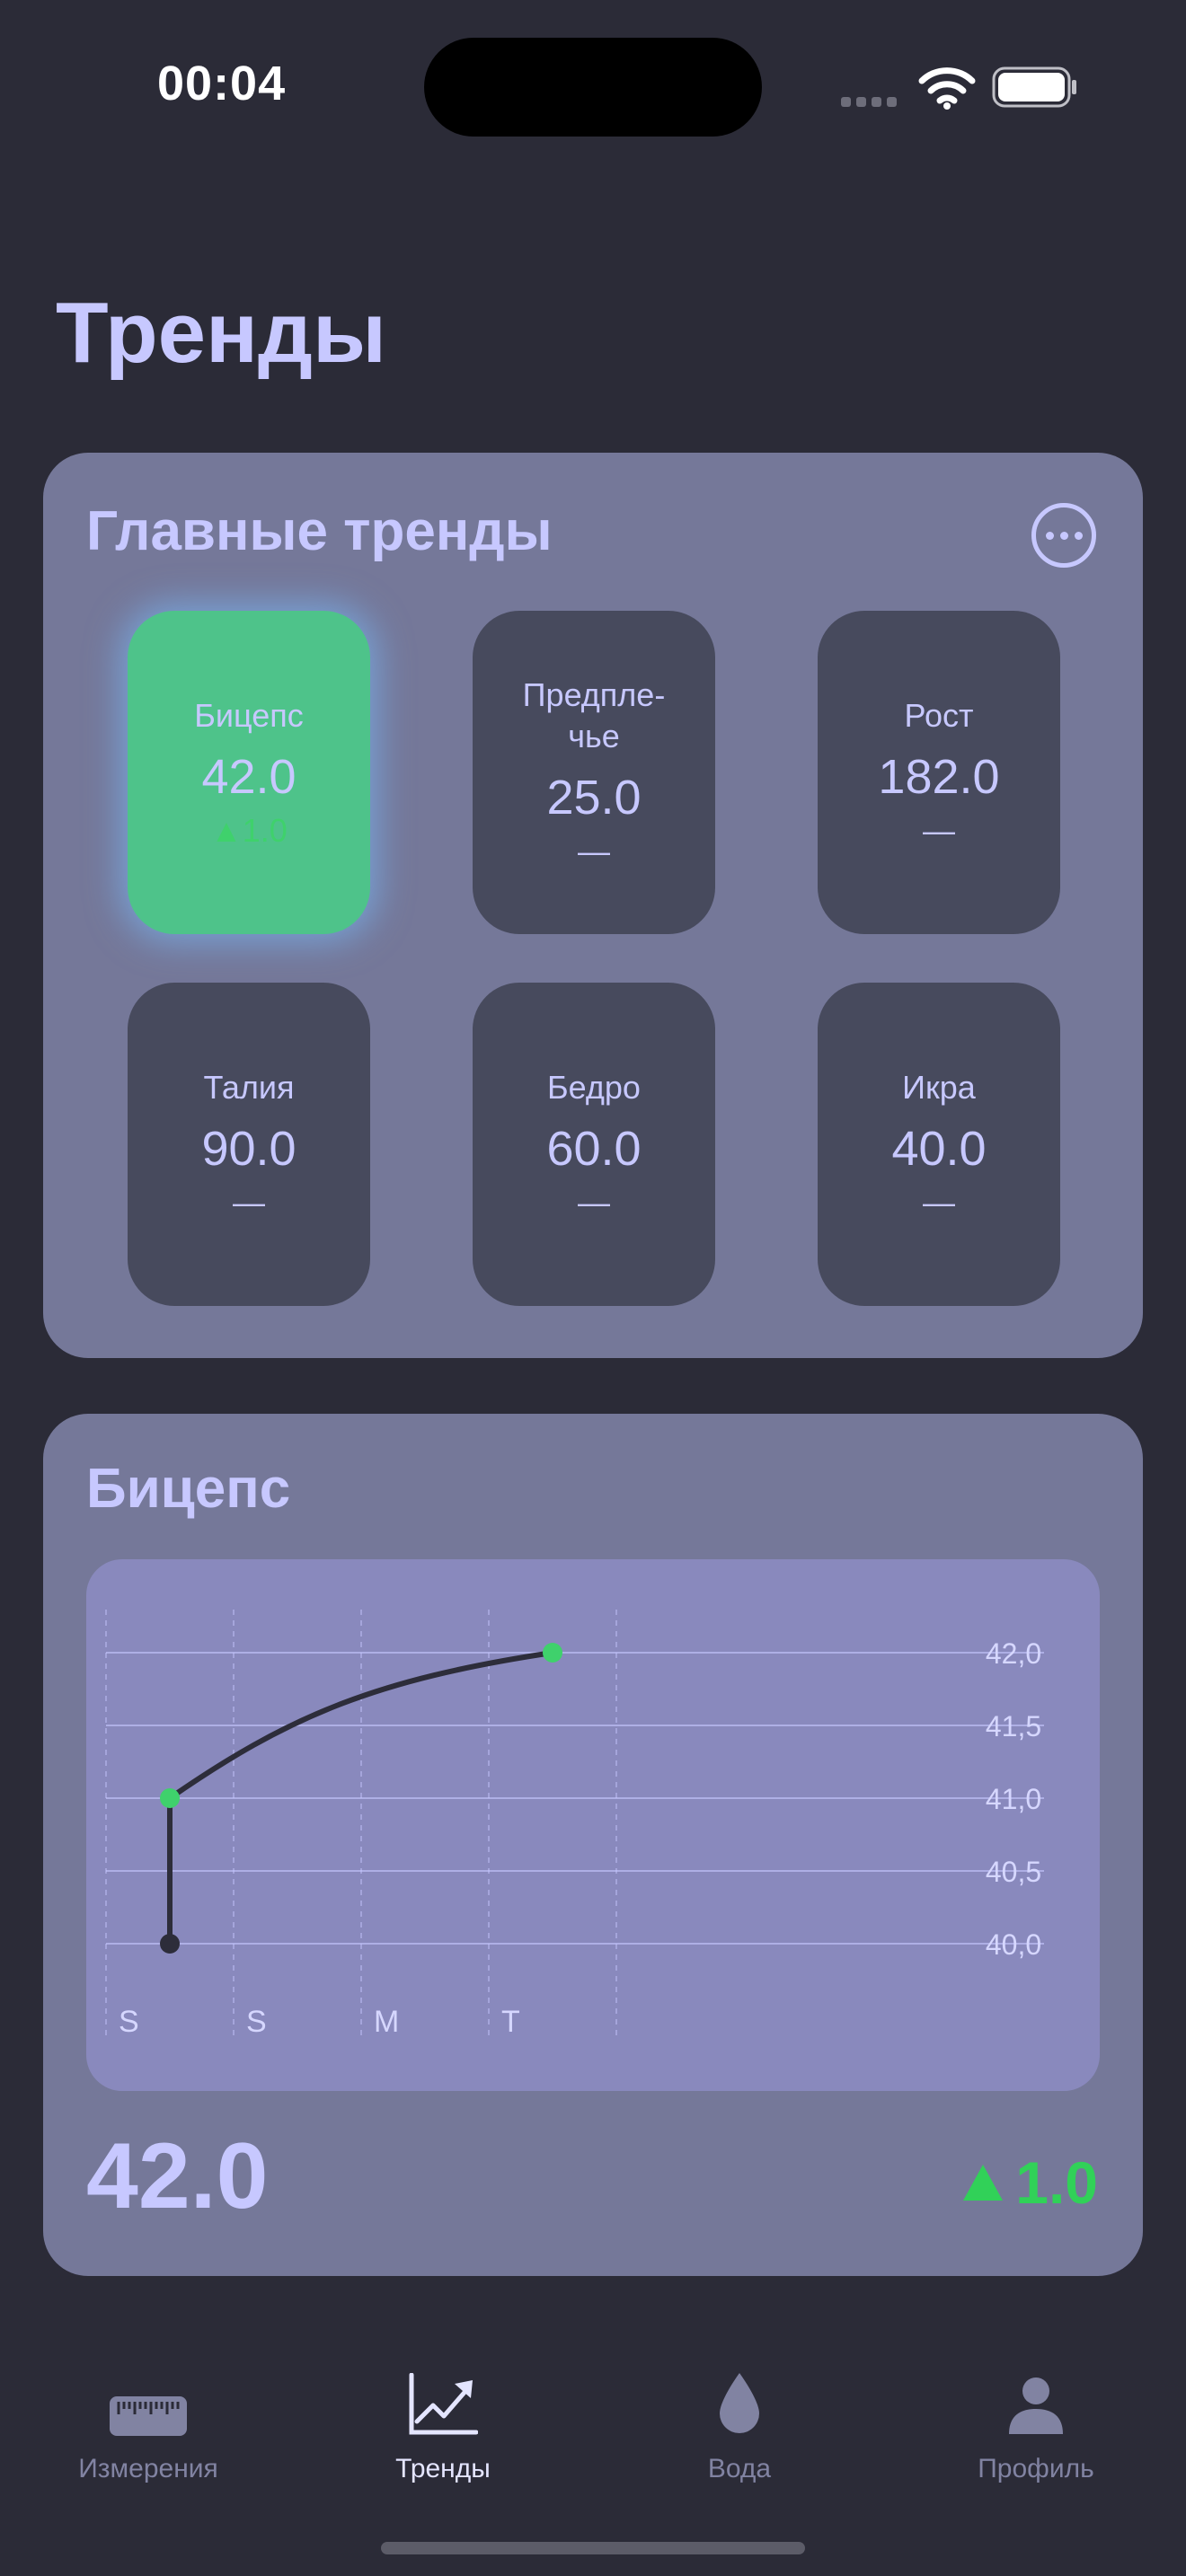  What do you see at coordinates (1013, 1653) in the screenshot?
I see `y-tick-label: 42,0` at bounding box center [1013, 1653].